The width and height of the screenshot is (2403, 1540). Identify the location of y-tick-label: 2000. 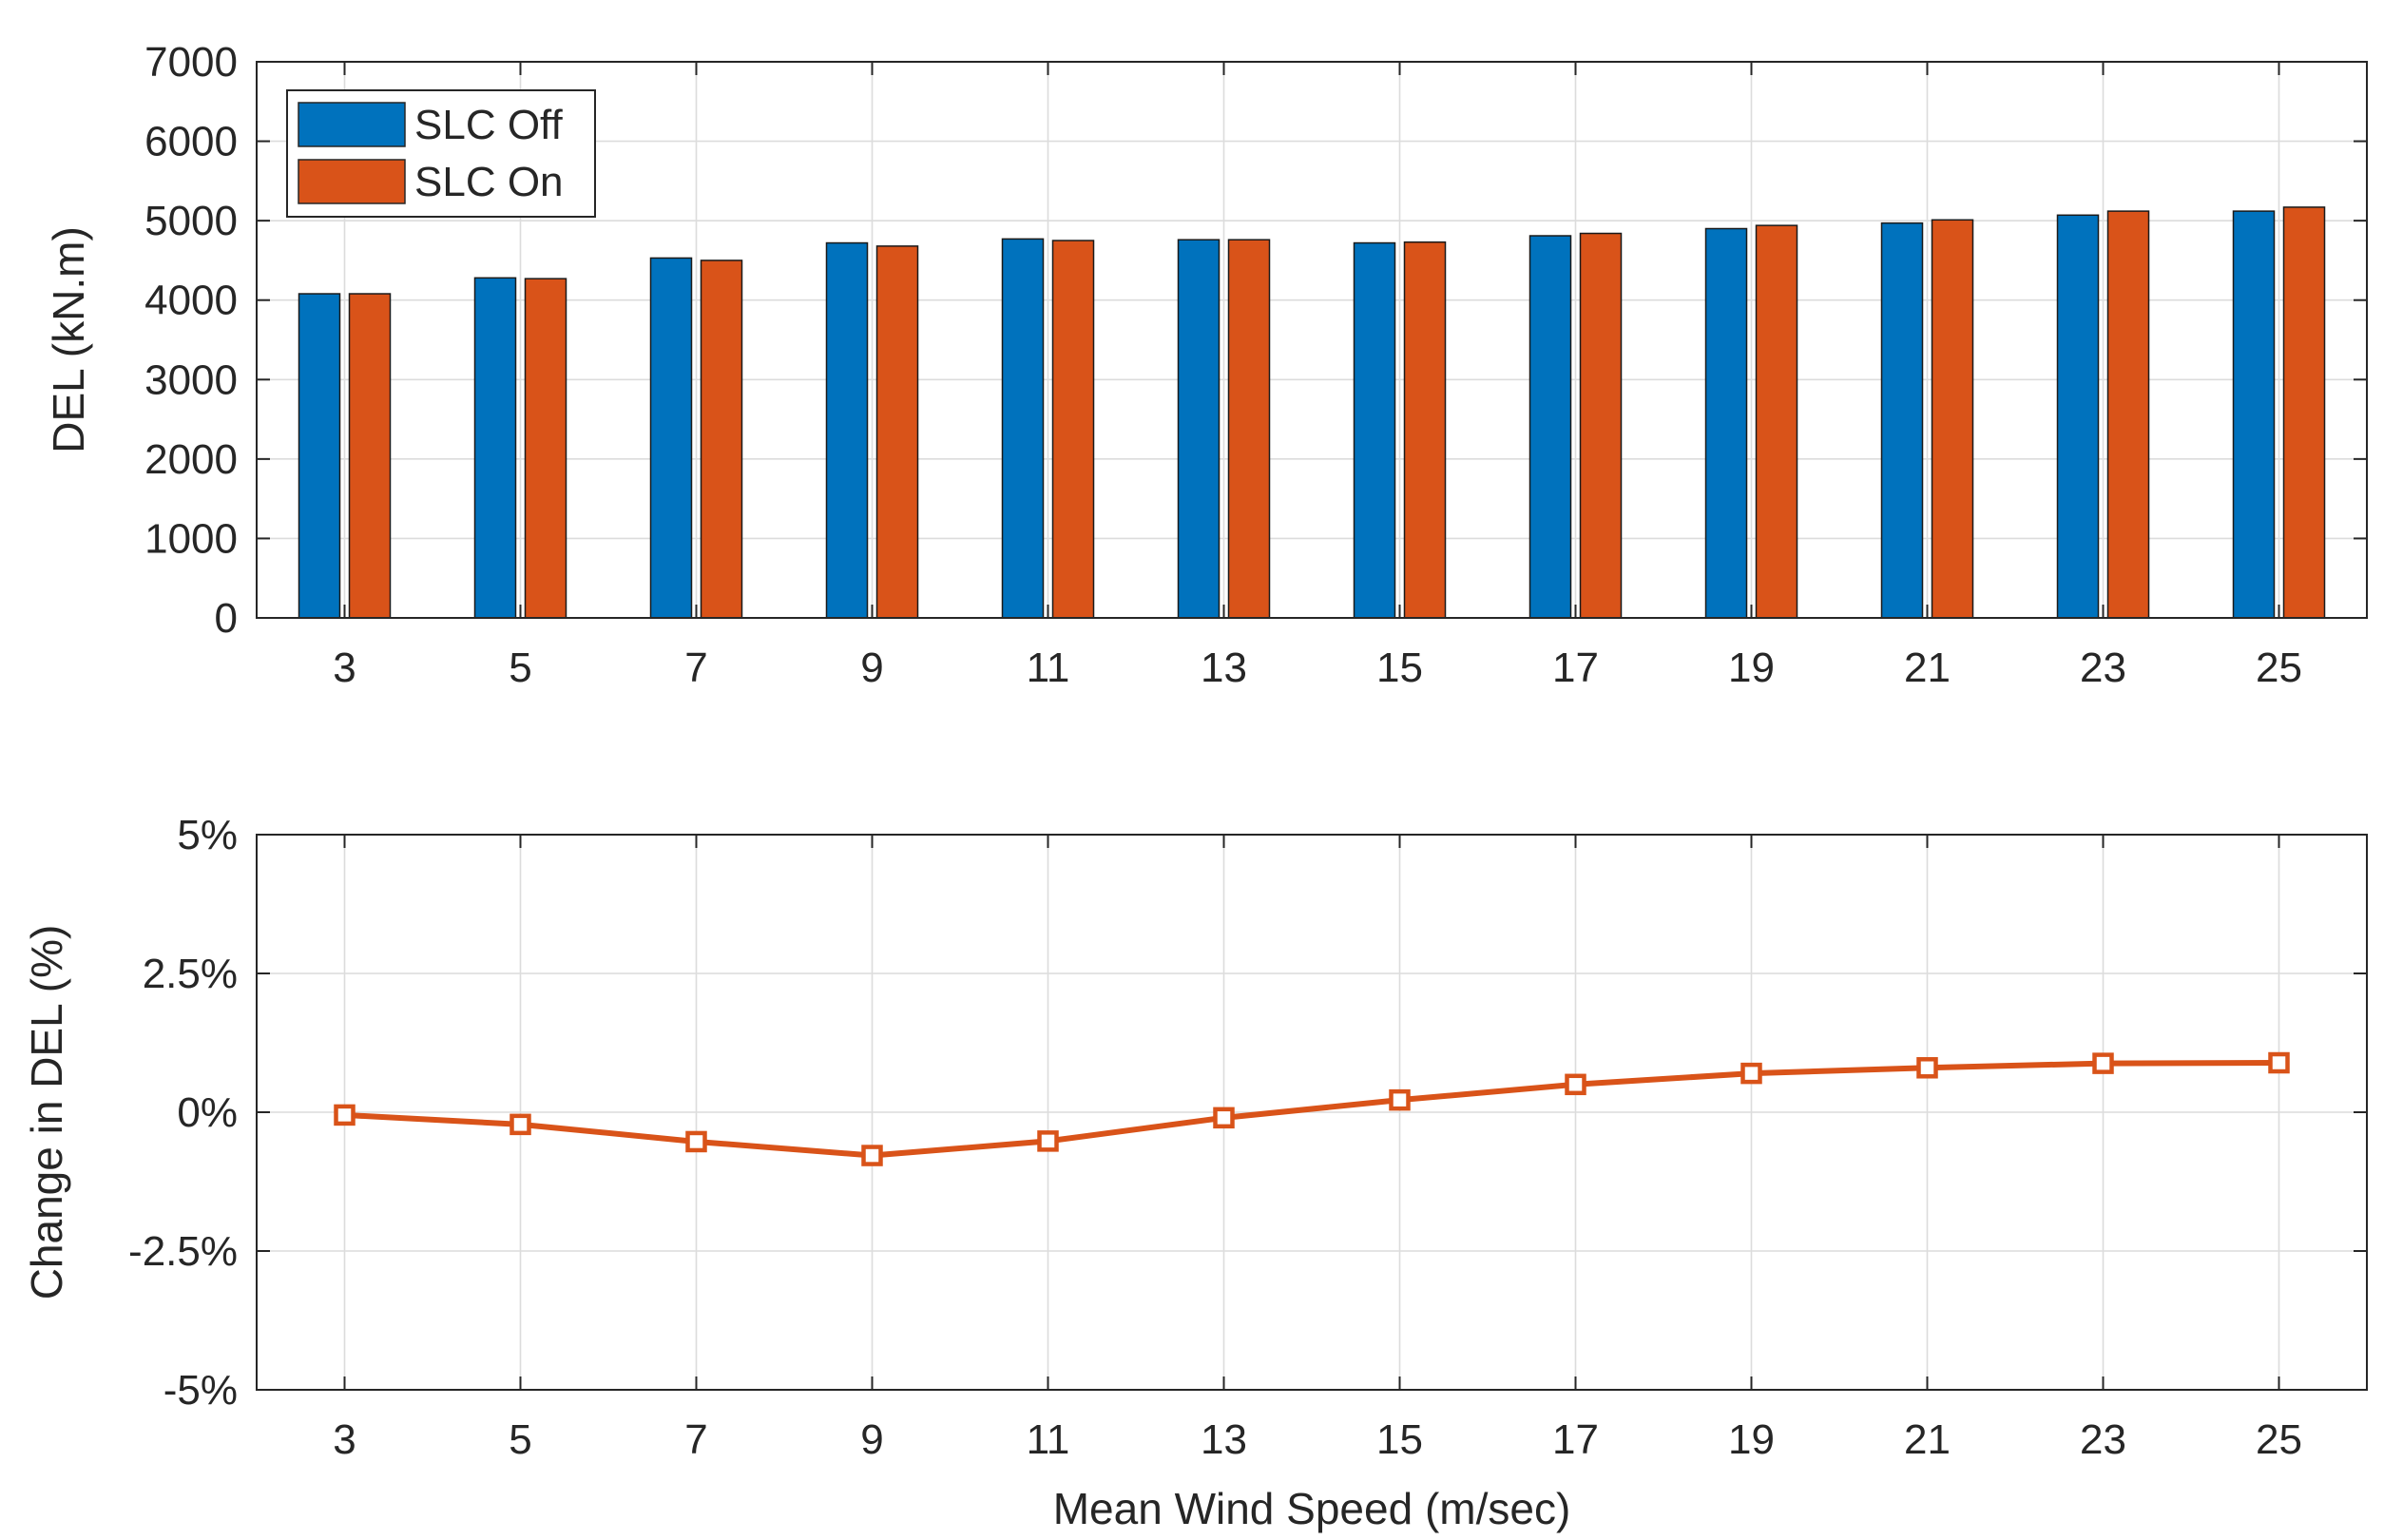
(191, 459).